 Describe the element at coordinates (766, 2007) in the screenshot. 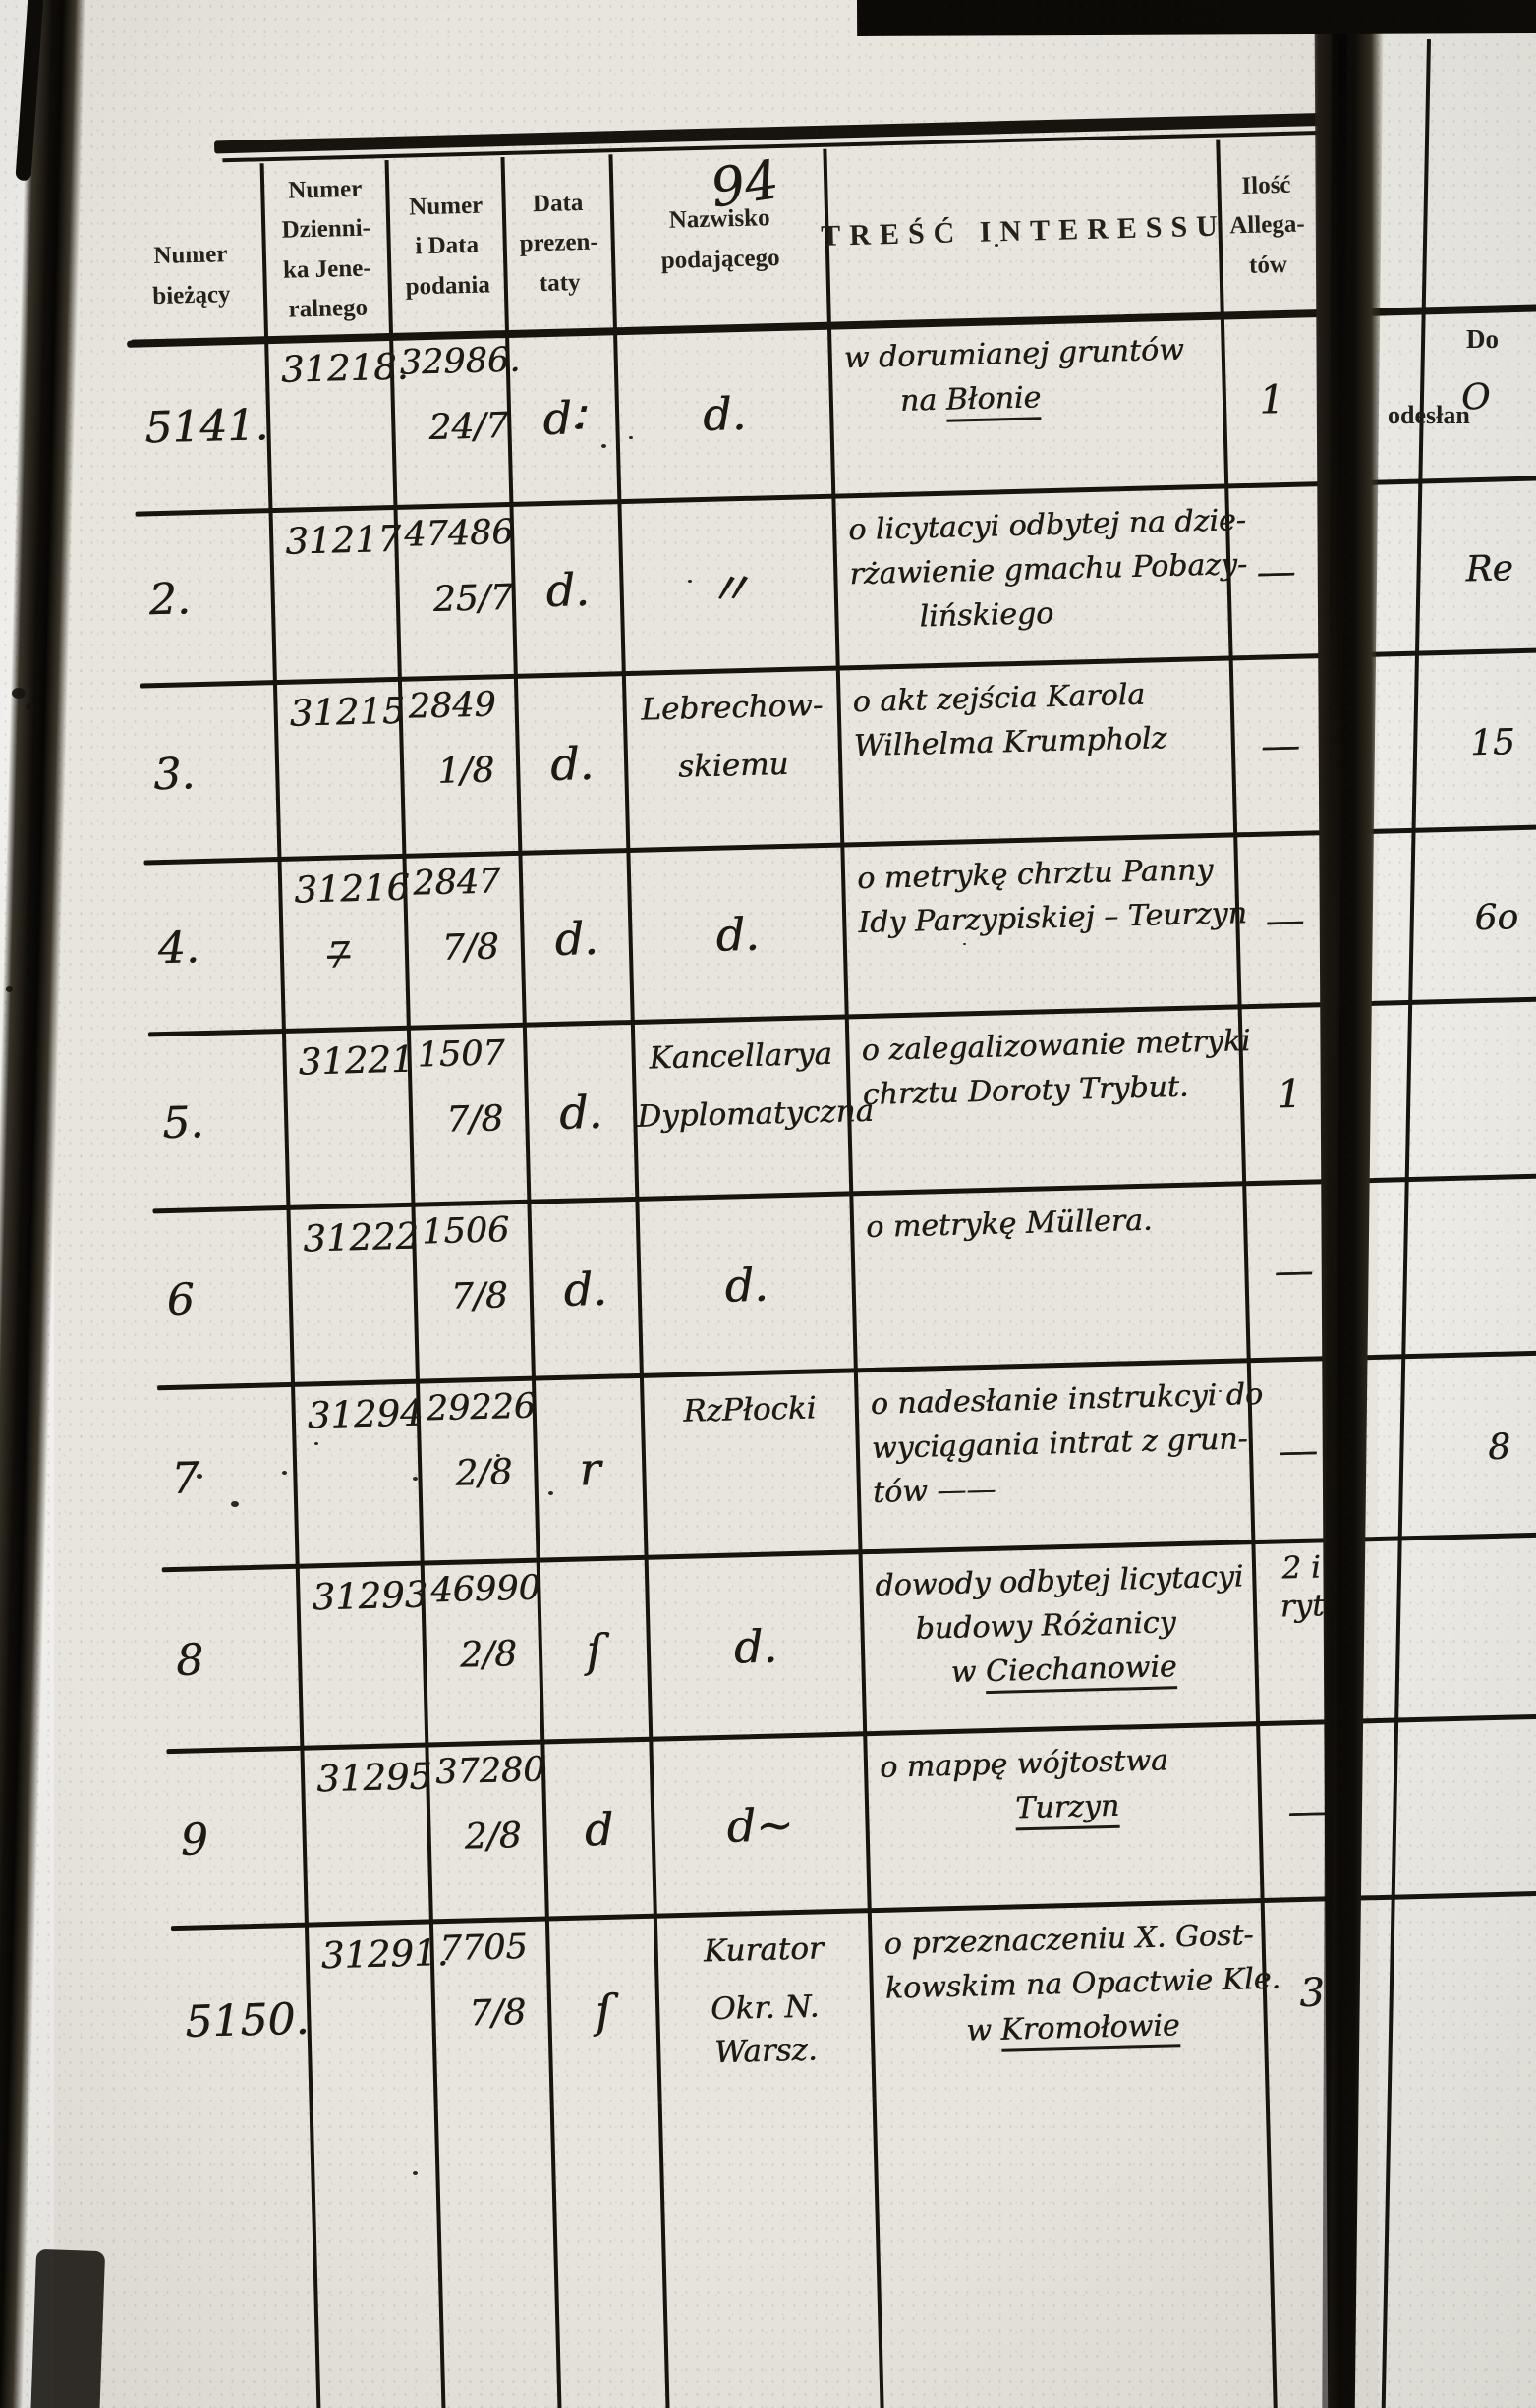

I see `cell-nazwisko-podajacego: Kurator Okr. N. Warsz.` at that location.